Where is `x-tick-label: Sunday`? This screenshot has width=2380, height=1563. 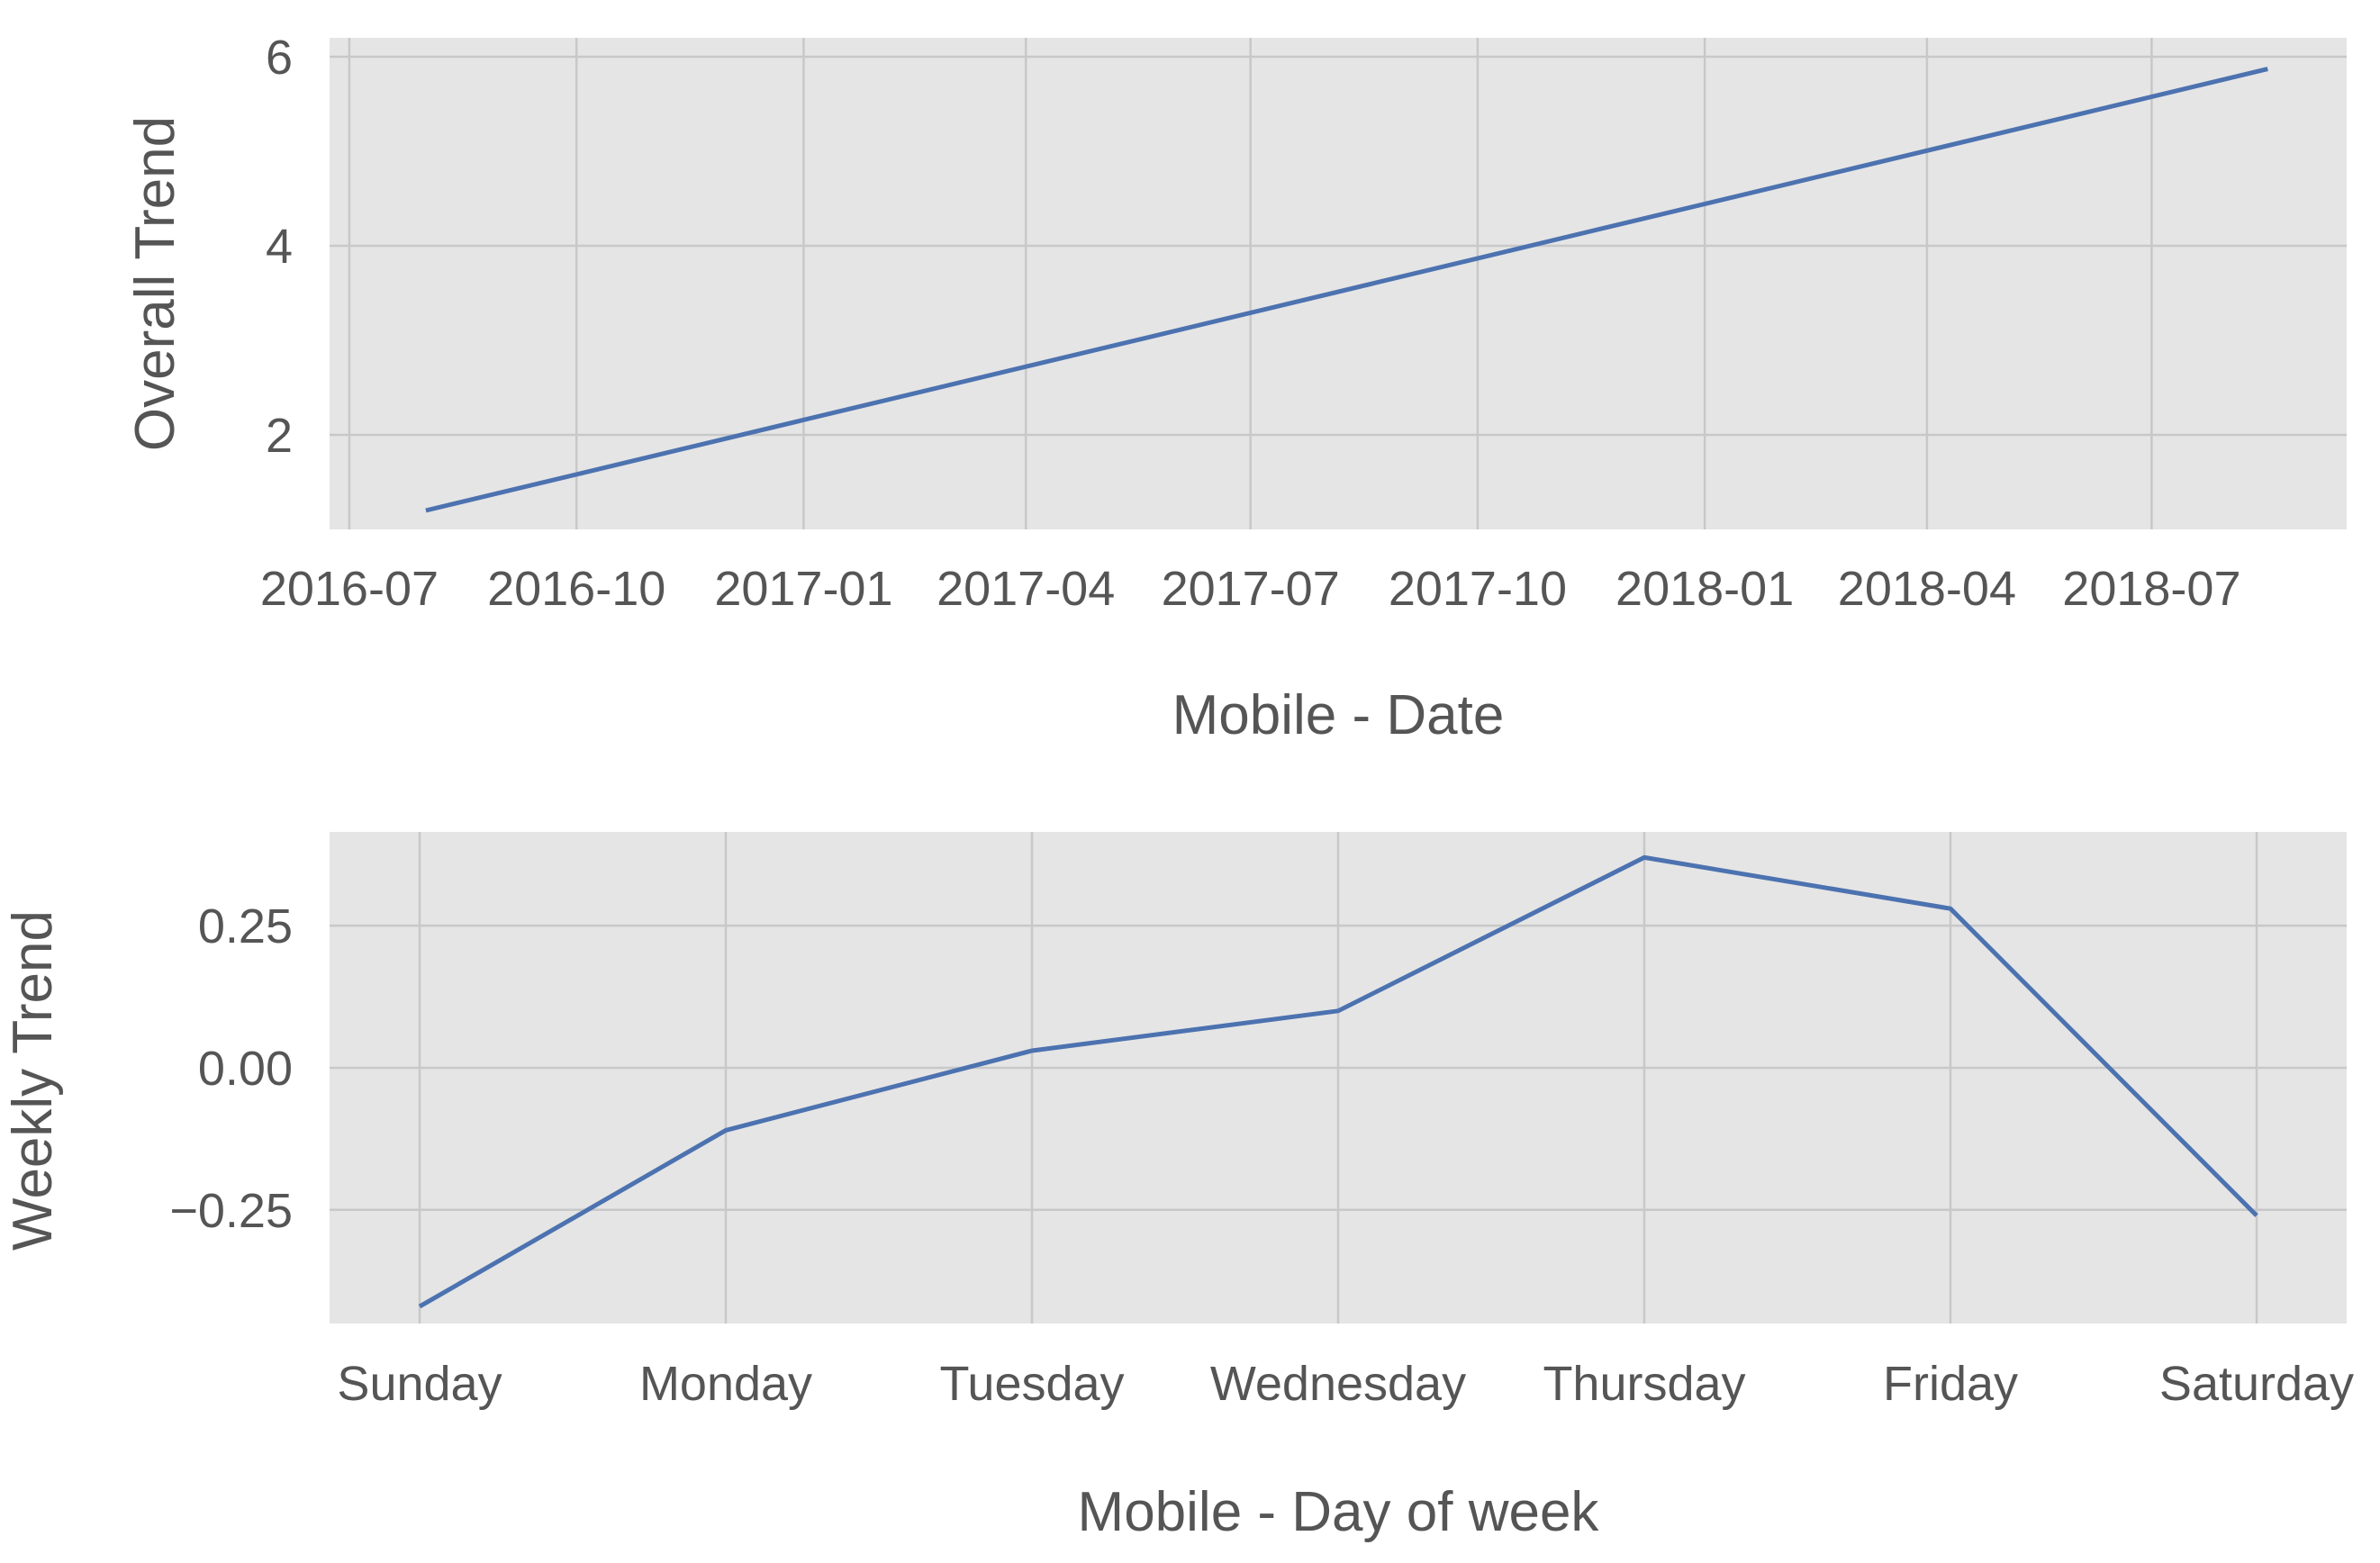
x-tick-label: Sunday is located at coordinates (419, 1384).